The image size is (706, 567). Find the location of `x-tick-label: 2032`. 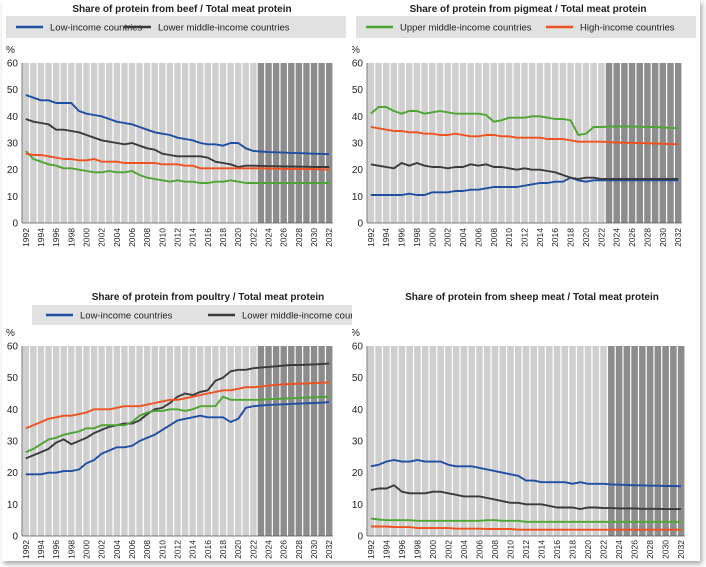

x-tick-label: 2032 is located at coordinates (329, 237).